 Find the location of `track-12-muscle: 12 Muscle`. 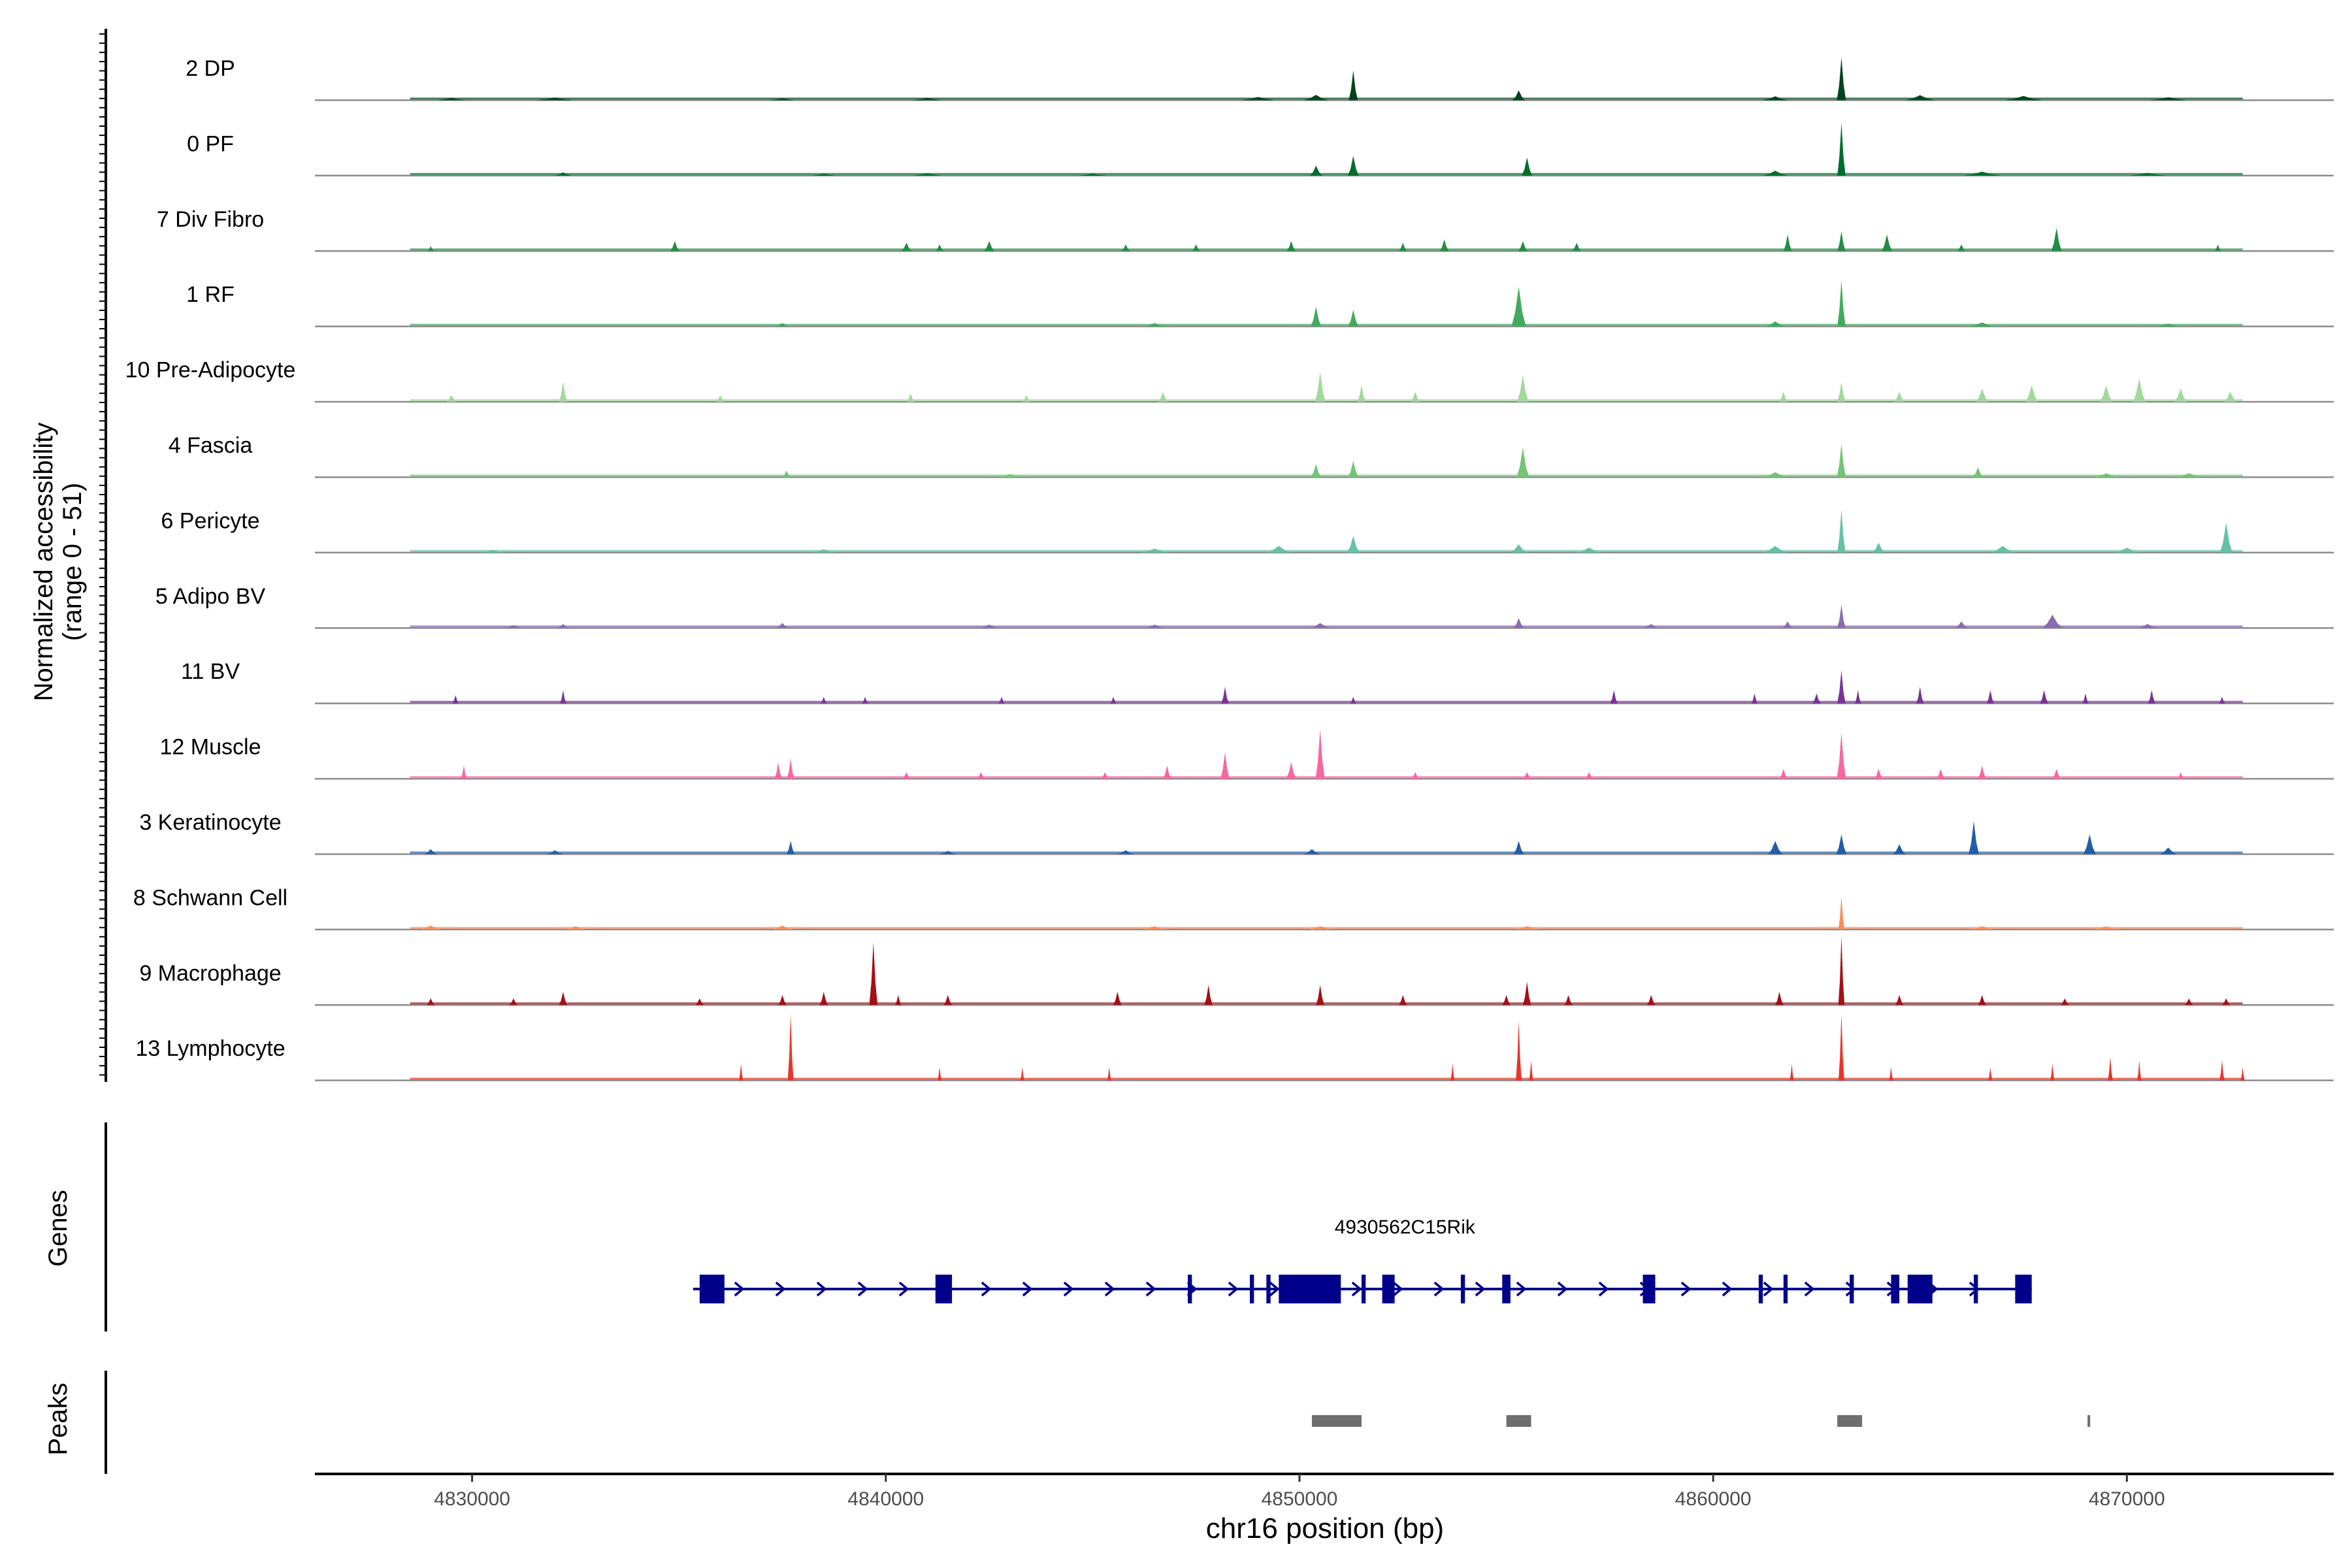

track-12-muscle: 12 Muscle is located at coordinates (1247, 754).